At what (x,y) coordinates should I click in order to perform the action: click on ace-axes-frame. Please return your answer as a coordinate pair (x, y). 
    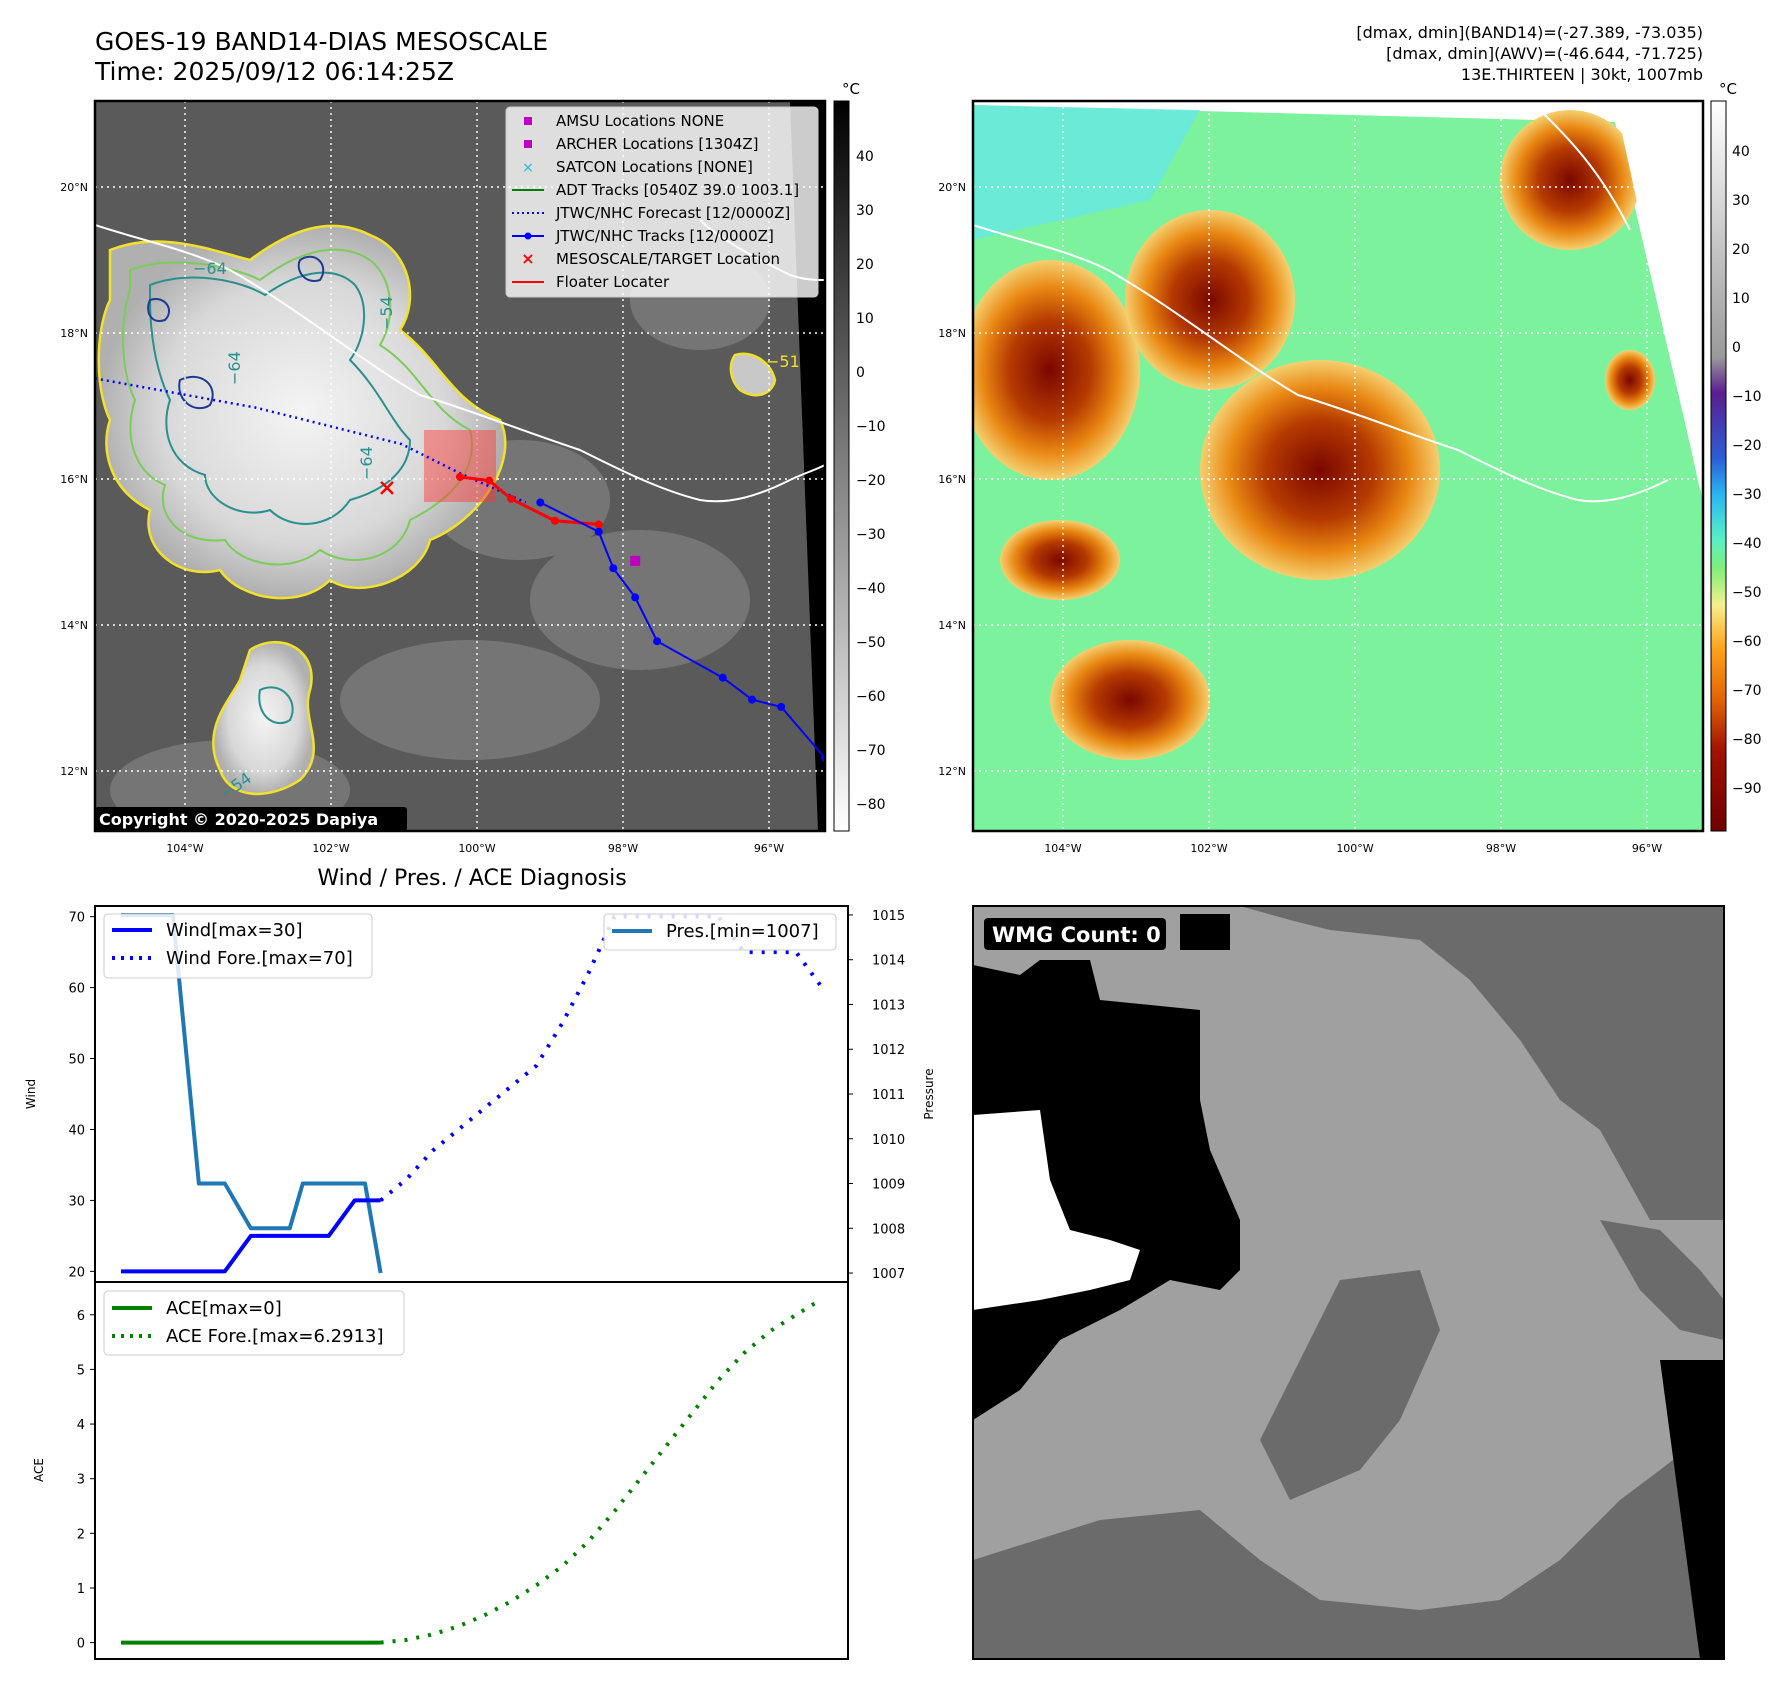
    Looking at the image, I should click on (471, 1470).